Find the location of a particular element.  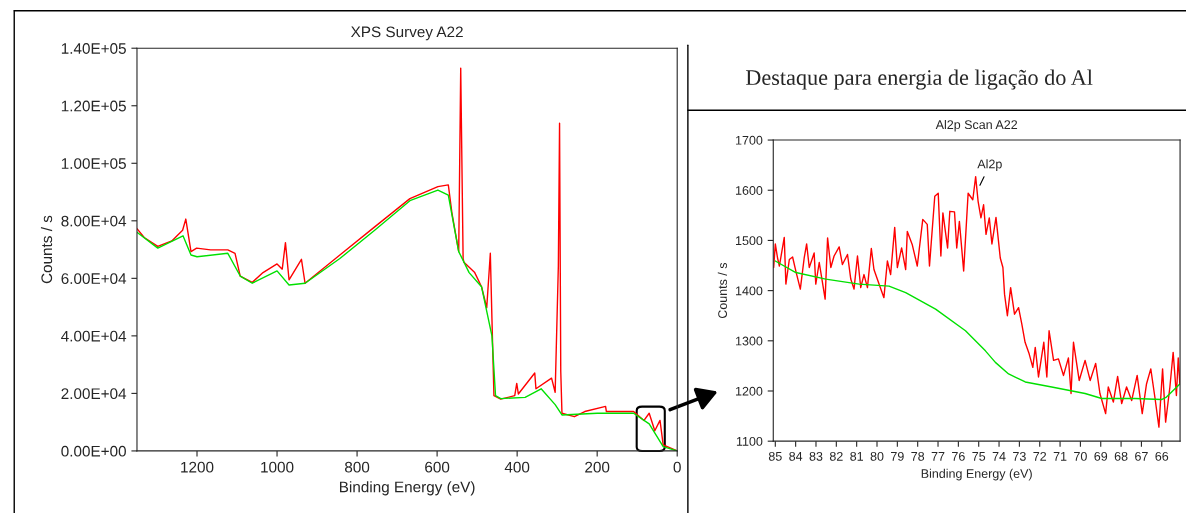

y-tick-label: 1500 is located at coordinates (749, 241).